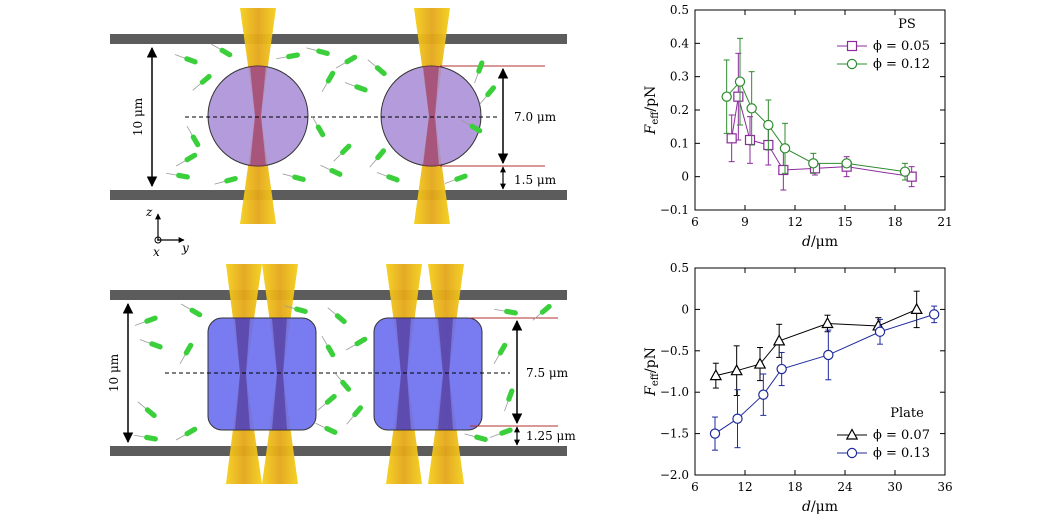 This screenshot has height=520, width=1058. What do you see at coordinates (883, 64) in the screenshot?
I see `legend-item: ϕ = 0.12` at bounding box center [883, 64].